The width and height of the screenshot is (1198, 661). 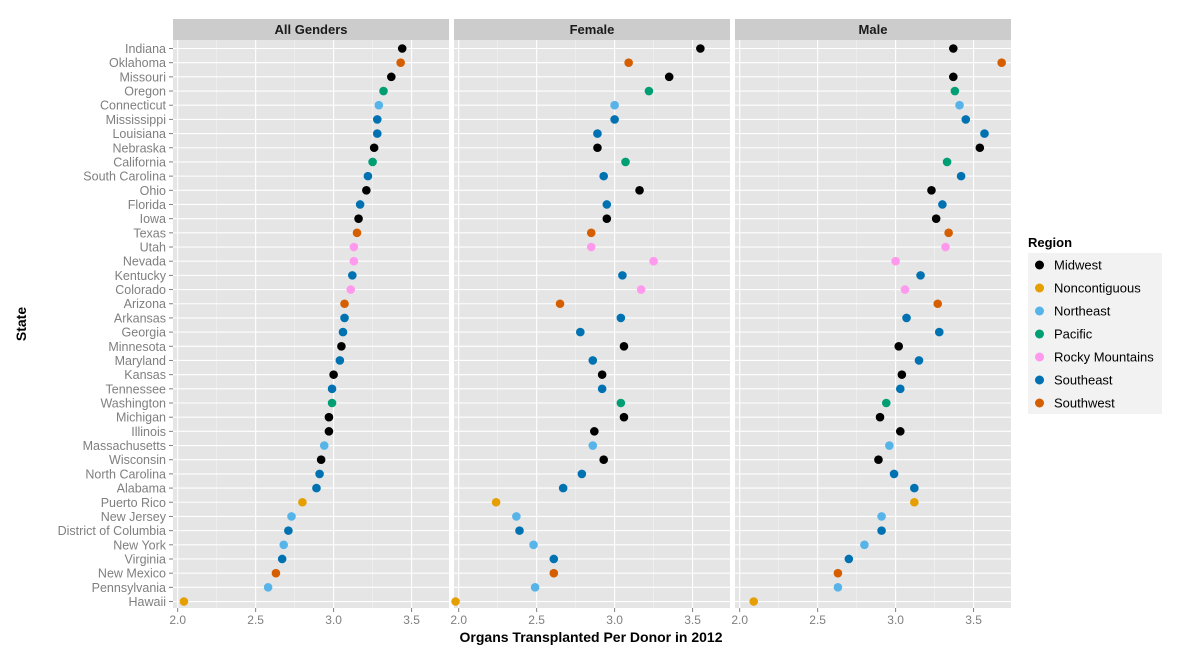 I want to click on data-point-minnesota-male, so click(x=899, y=346).